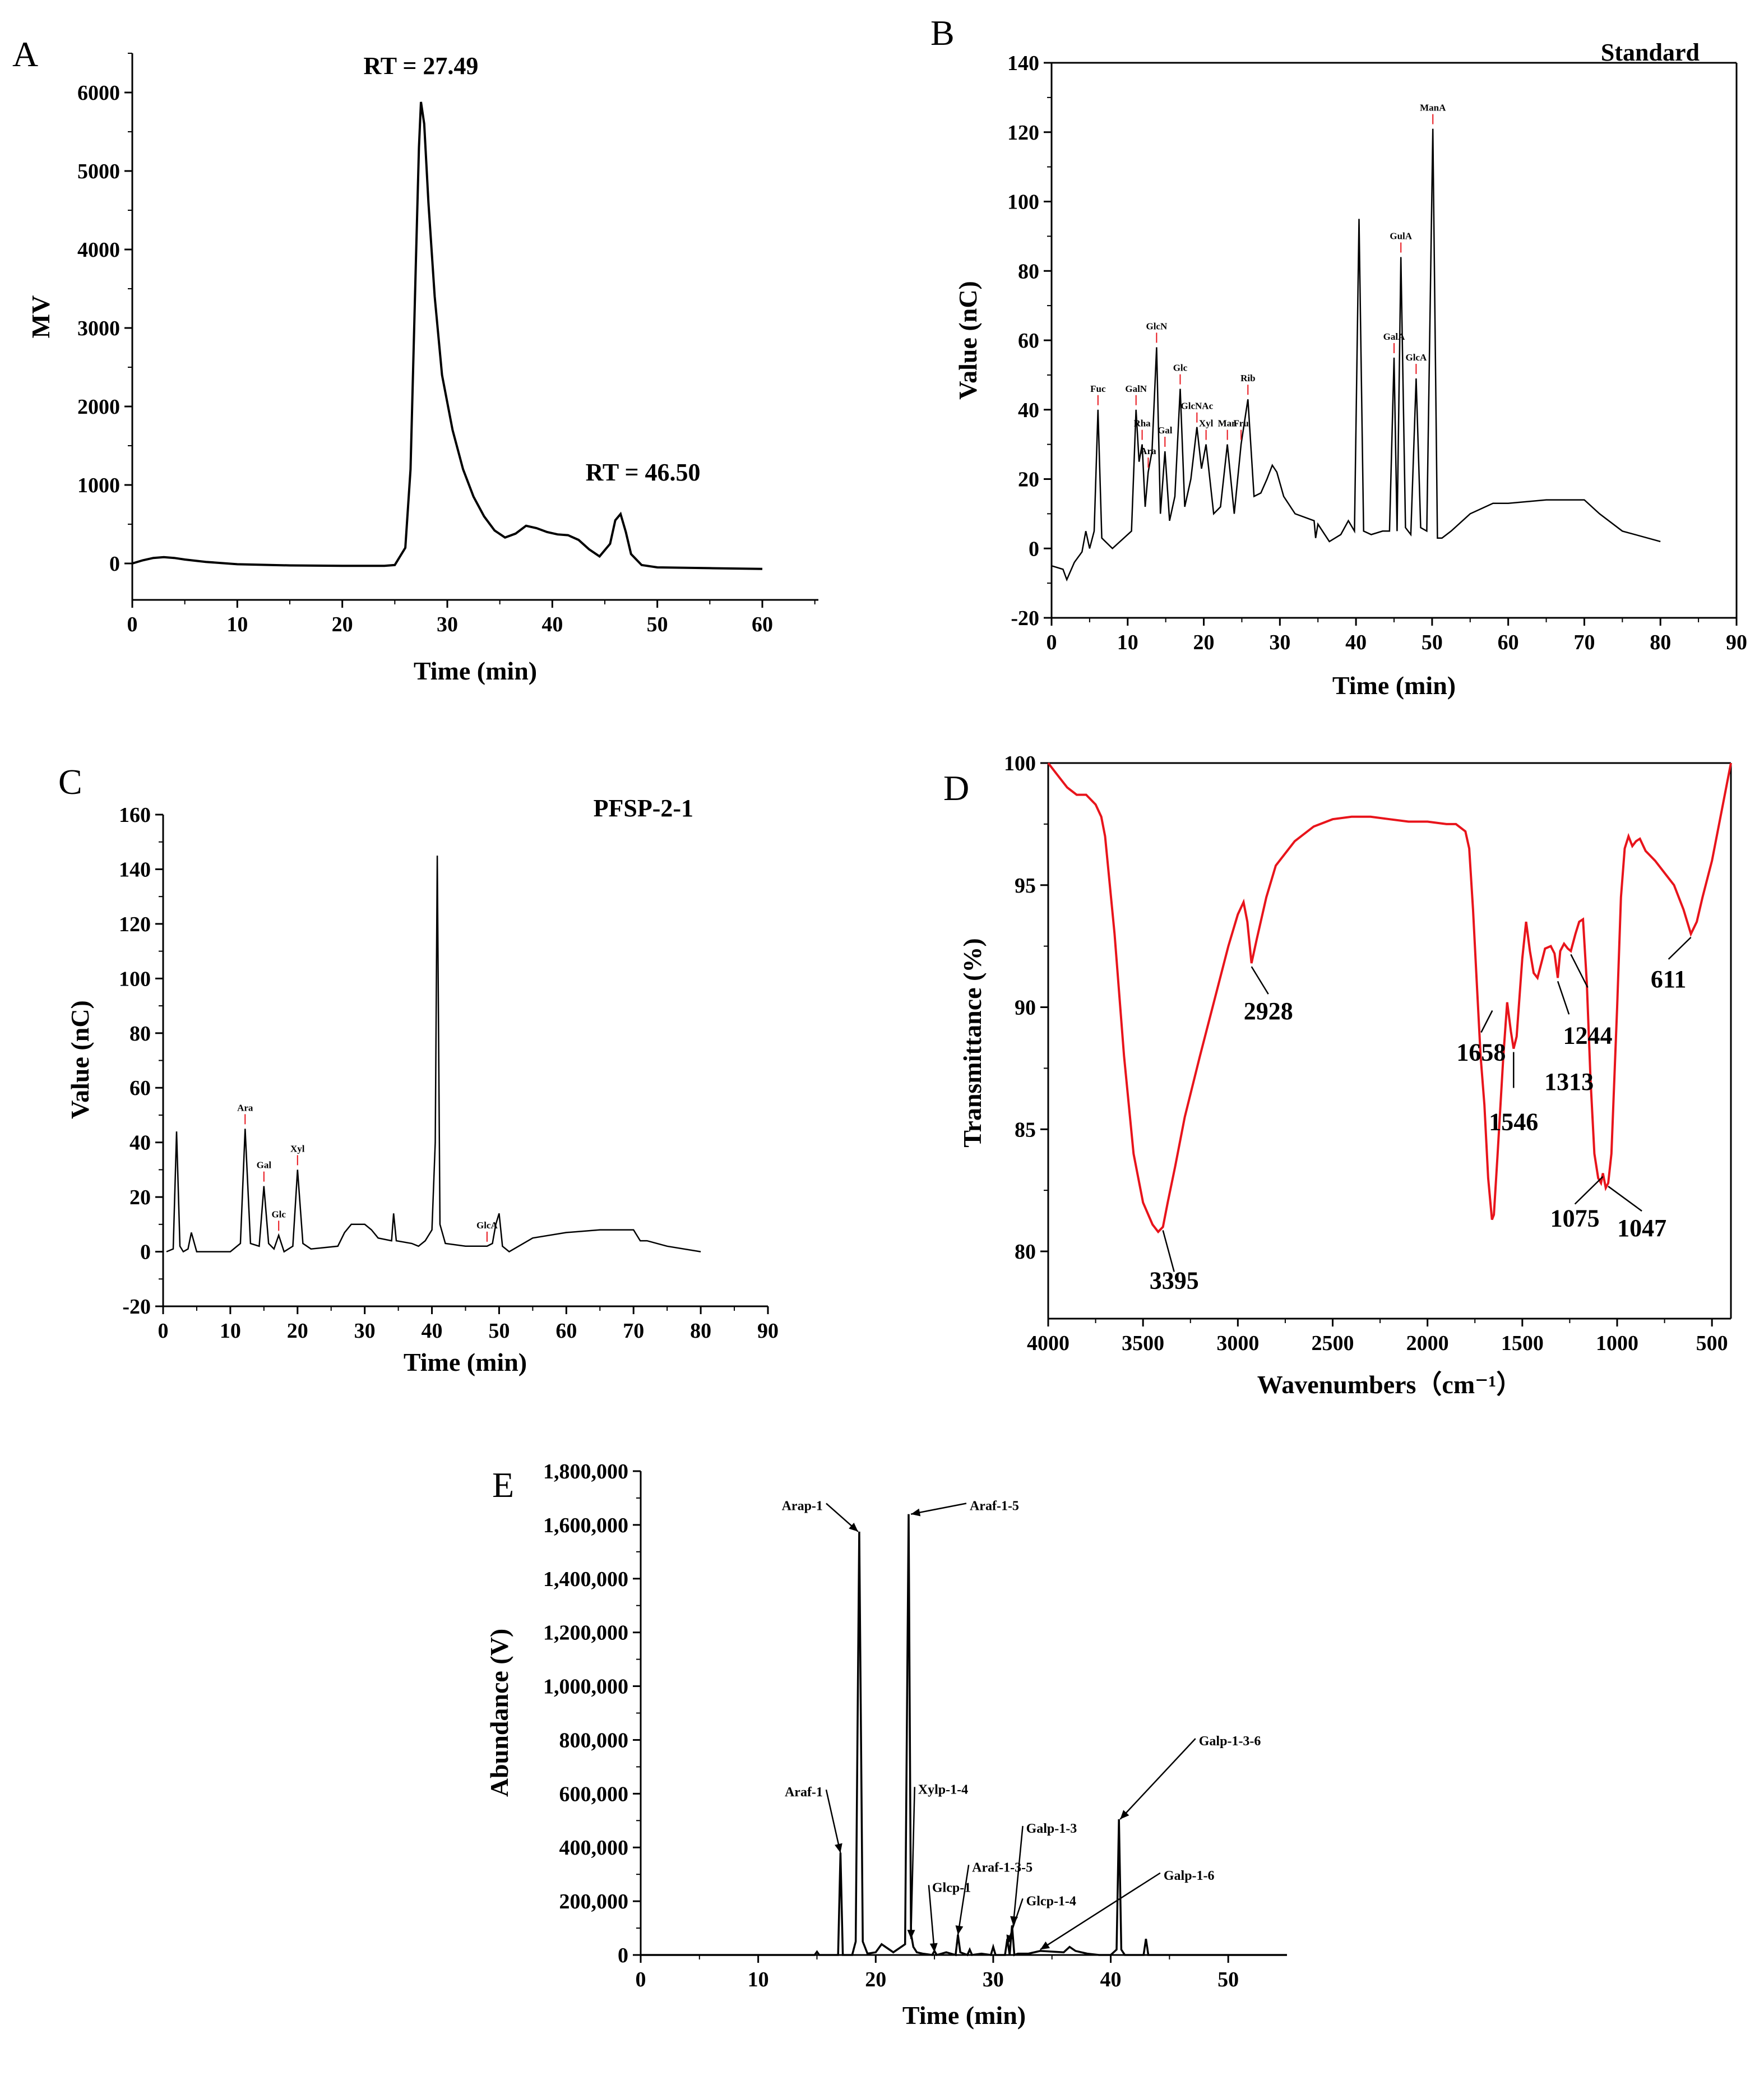  Describe the element at coordinates (1174, 1280) in the screenshot. I see `band-label: 3395` at that location.